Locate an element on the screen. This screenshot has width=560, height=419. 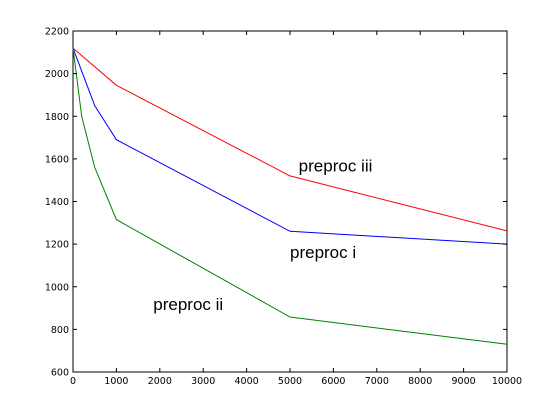
y-tick-label: 1600 is located at coordinates (57, 159).